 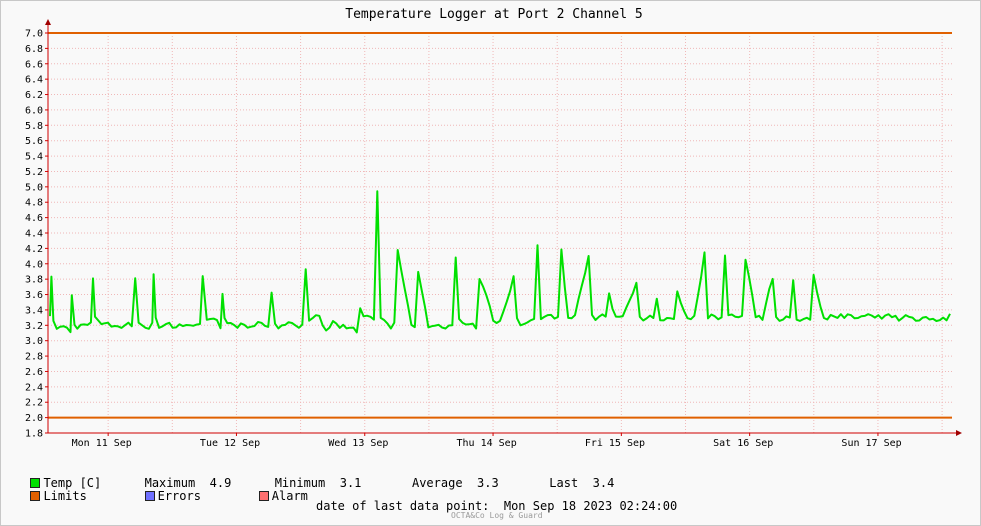 I want to click on legend-maximum-label: Maximum, so click(x=170, y=483).